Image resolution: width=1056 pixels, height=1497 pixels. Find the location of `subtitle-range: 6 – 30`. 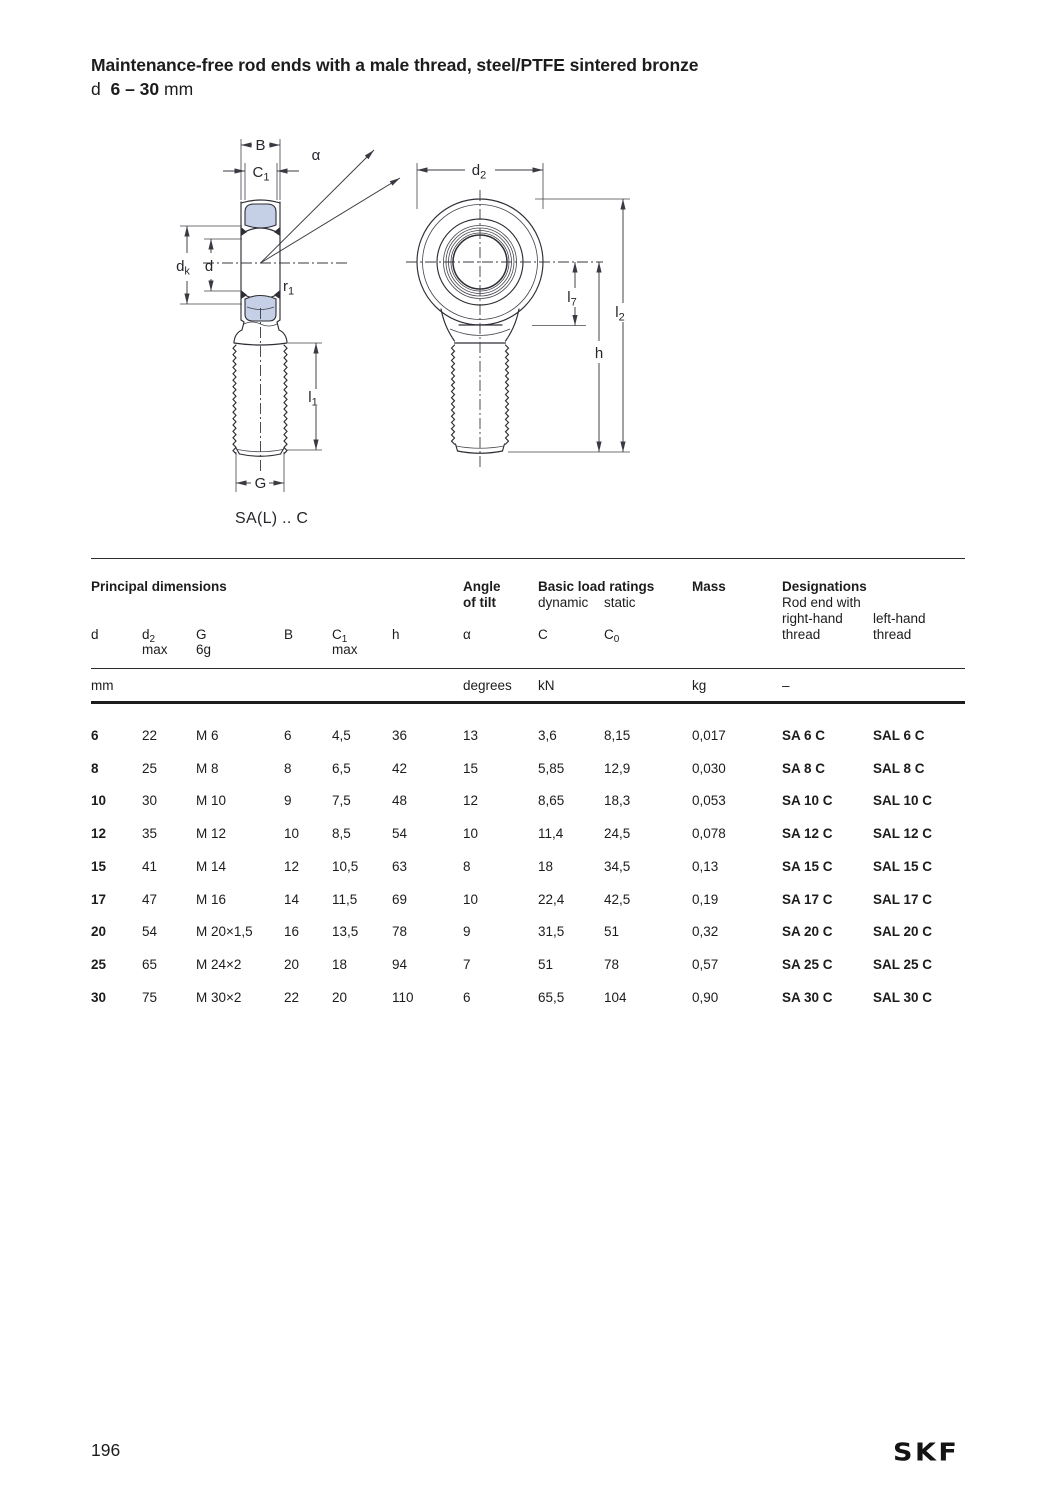

subtitle-range: 6 – 30 is located at coordinates (135, 89).